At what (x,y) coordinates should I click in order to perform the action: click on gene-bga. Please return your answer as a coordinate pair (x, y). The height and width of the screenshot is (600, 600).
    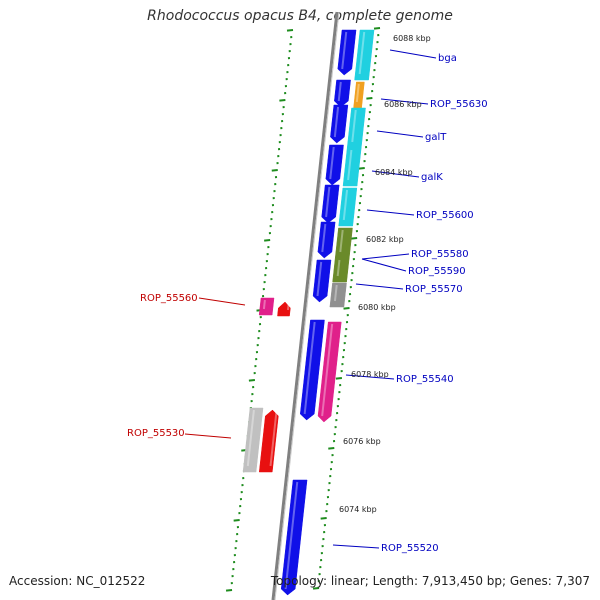
    Looking at the image, I should click on (364, 55).